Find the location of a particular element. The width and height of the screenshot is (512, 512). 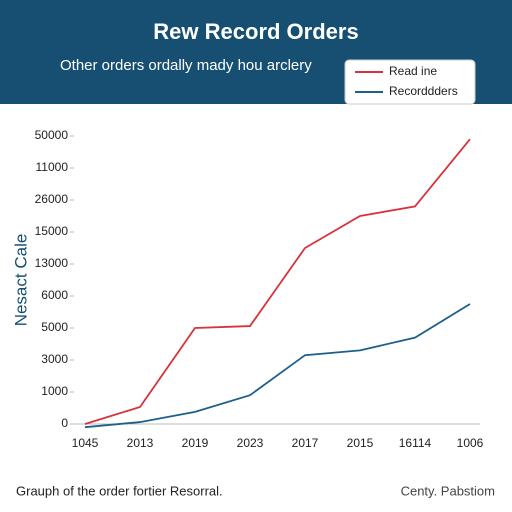

y-tick-label: 5000 is located at coordinates (54, 327).